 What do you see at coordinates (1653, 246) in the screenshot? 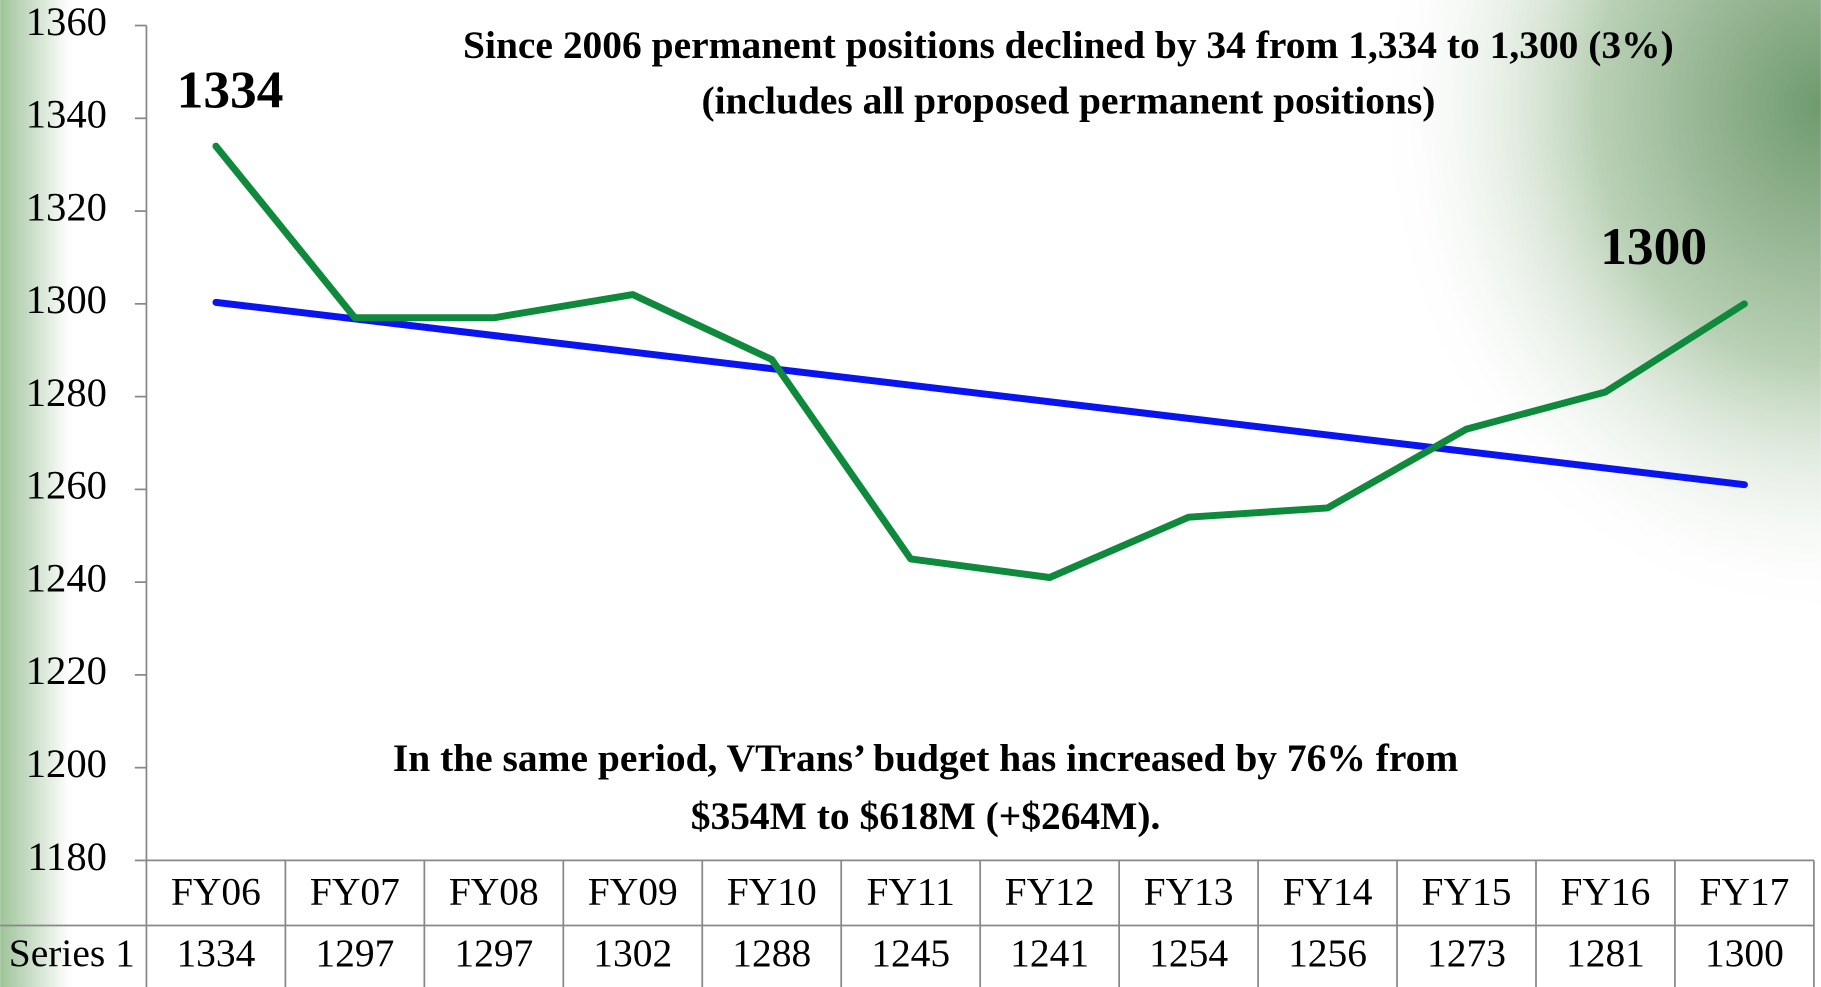
I see `data-label: 1300` at bounding box center [1653, 246].